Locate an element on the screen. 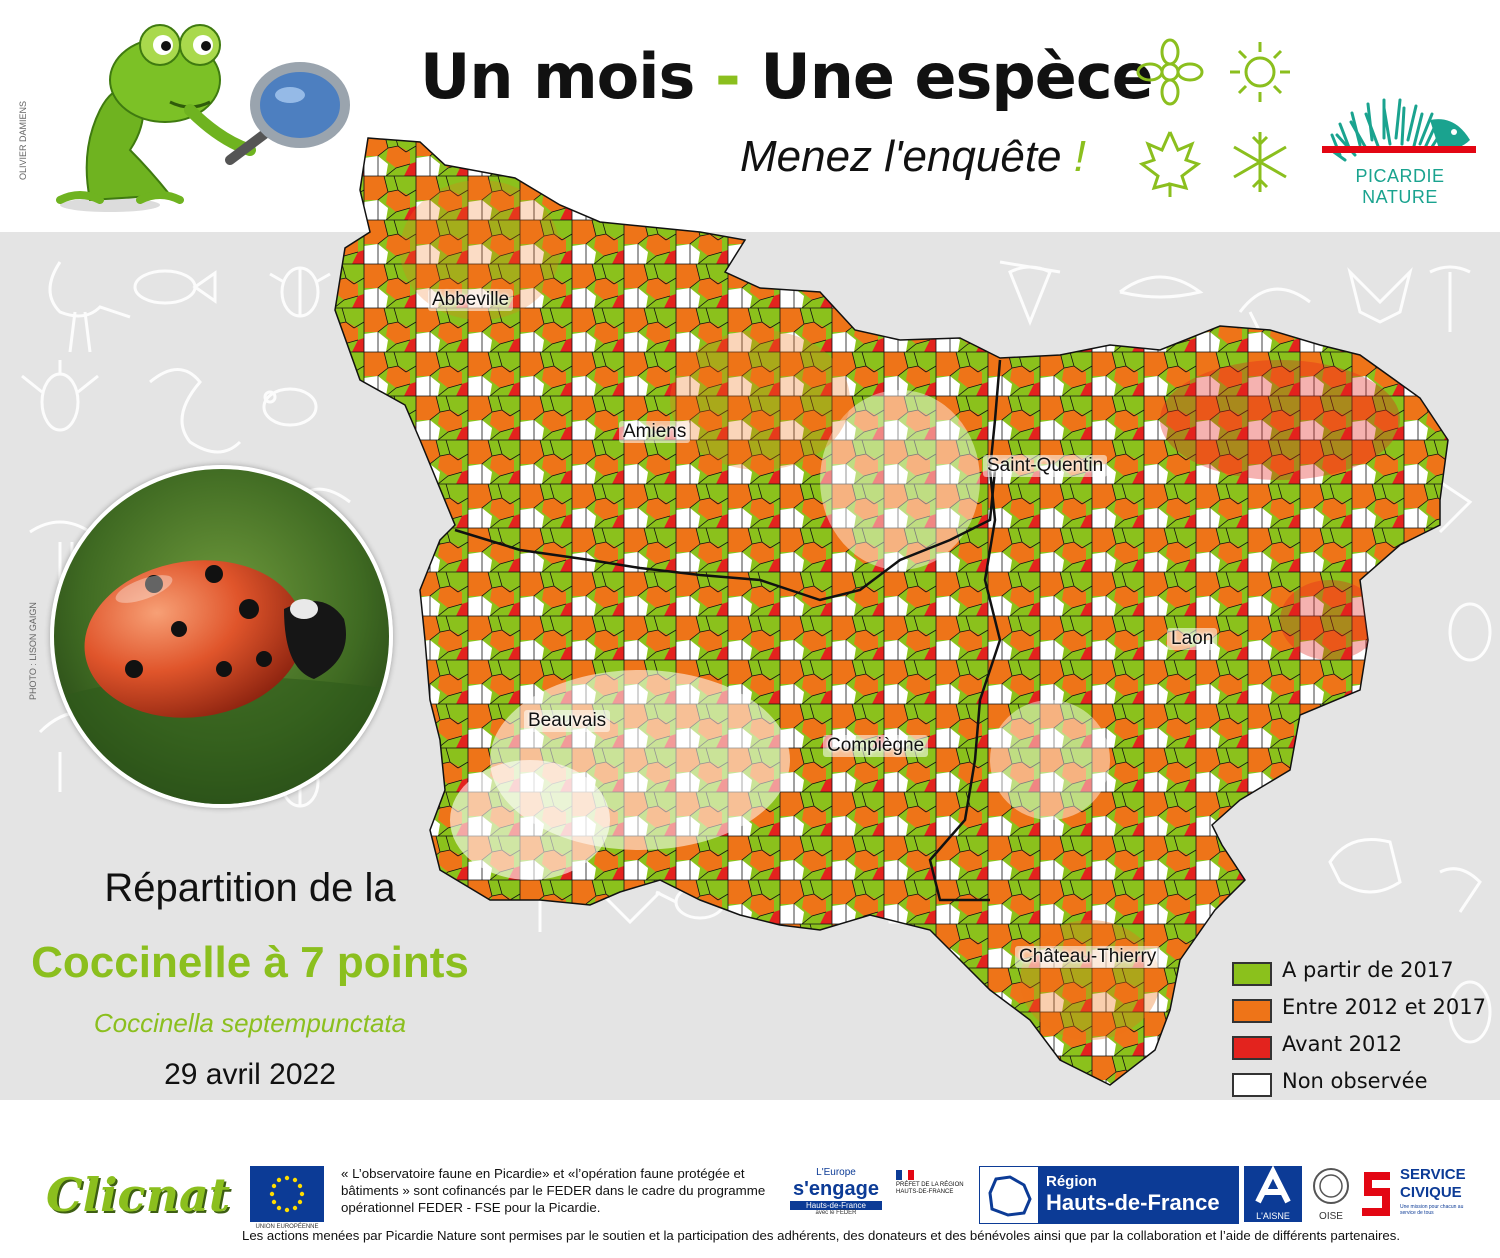 Image resolution: width=1500 pixels, height=1258 pixels. legend-label: Avant 2012 is located at coordinates (1342, 1044).